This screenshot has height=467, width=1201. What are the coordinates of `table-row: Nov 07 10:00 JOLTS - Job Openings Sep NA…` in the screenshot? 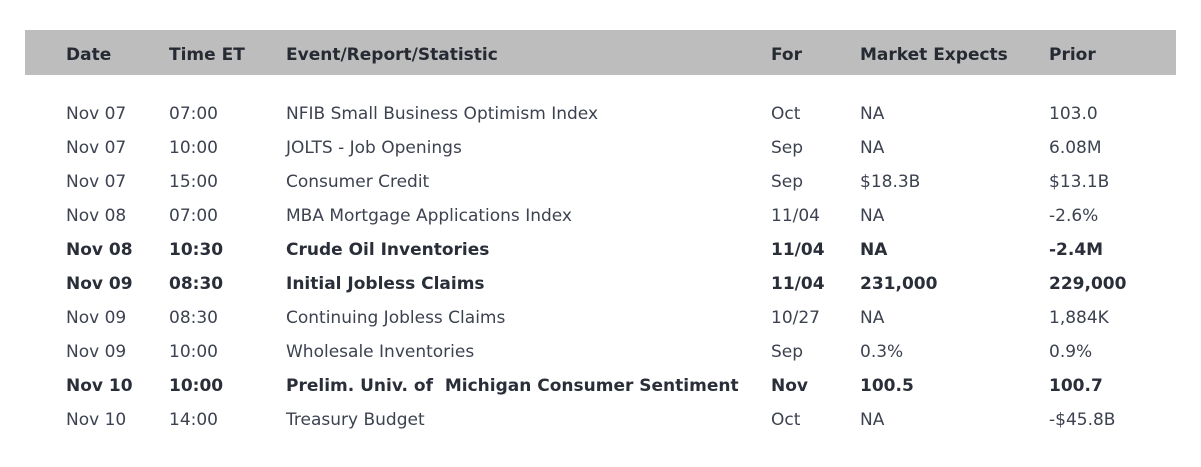 It's located at (600, 148).